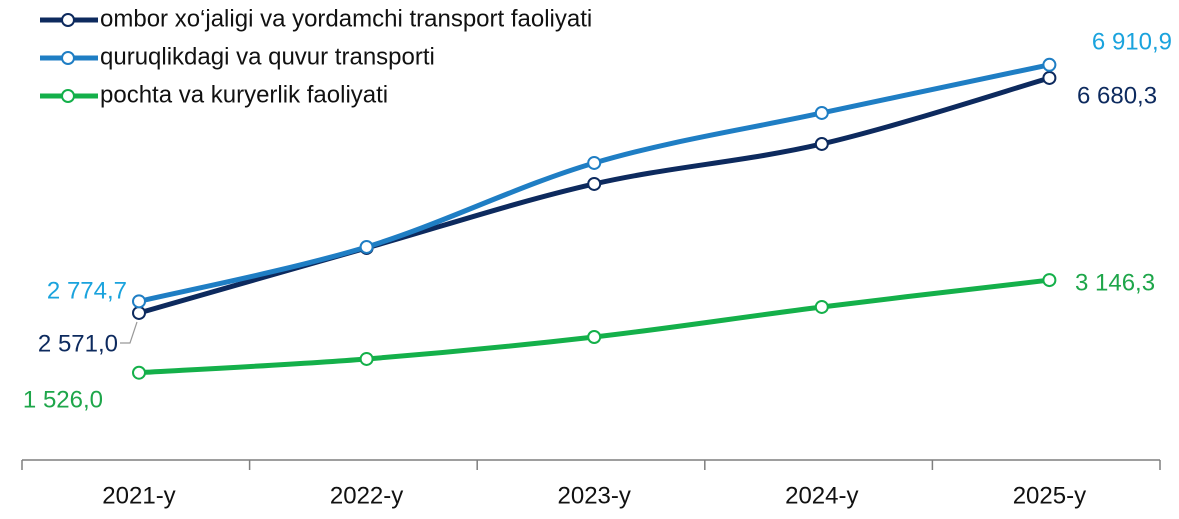 The image size is (1179, 519). What do you see at coordinates (267, 56) in the screenshot?
I see `legend-label: quruqlikdagi va quvur transporti` at bounding box center [267, 56].